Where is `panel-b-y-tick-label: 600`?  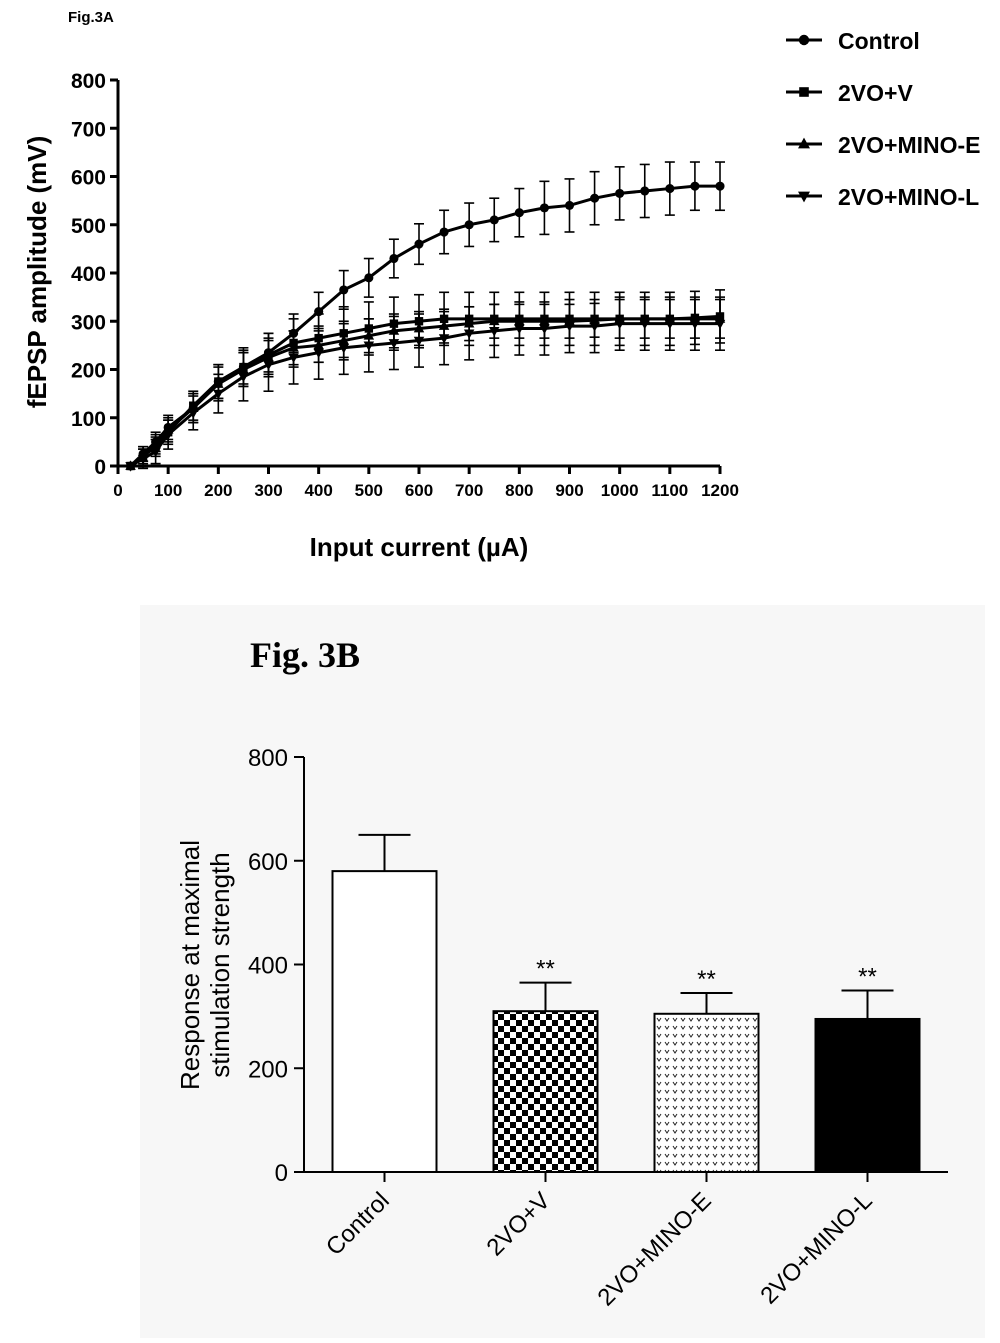
panel-b-y-tick-label: 600 is located at coordinates (268, 862).